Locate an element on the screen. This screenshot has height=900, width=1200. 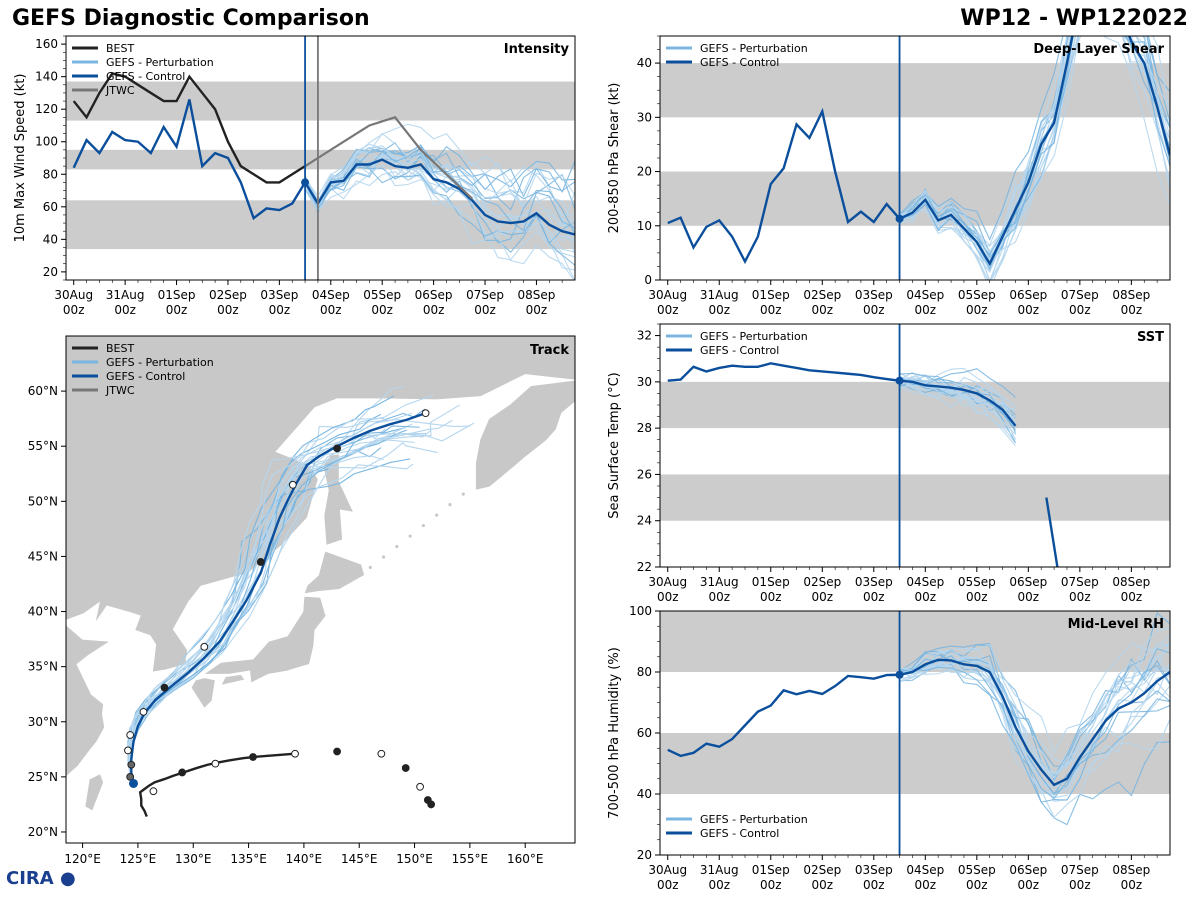
rh-xtick-label: 06Sep is located at coordinates (1028, 870).